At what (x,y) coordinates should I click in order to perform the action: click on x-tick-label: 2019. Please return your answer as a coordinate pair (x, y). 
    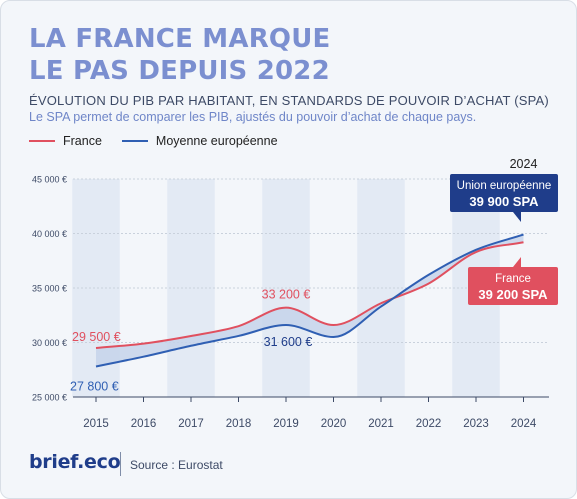
    Looking at the image, I should click on (286, 424).